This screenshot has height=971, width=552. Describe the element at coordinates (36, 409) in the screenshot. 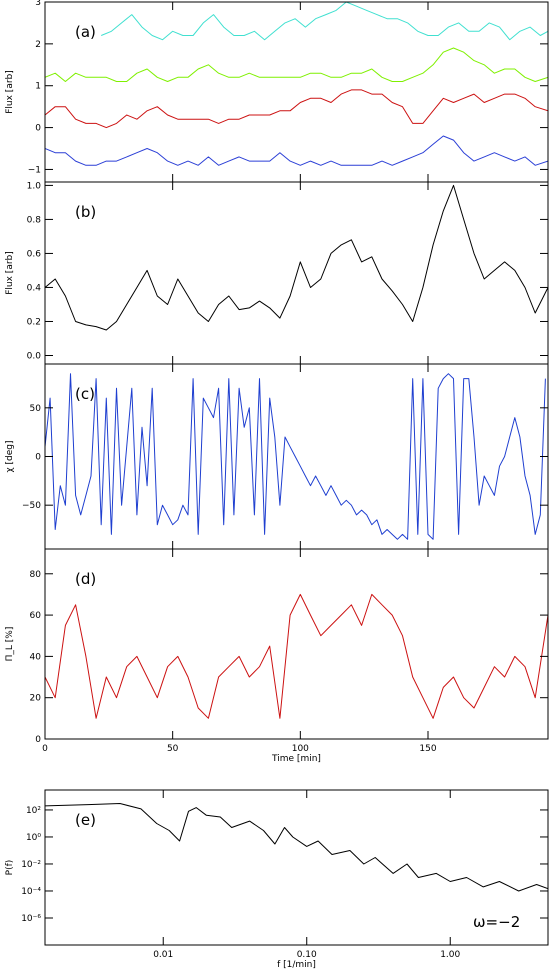

I see `y-tick-label: 50` at that location.